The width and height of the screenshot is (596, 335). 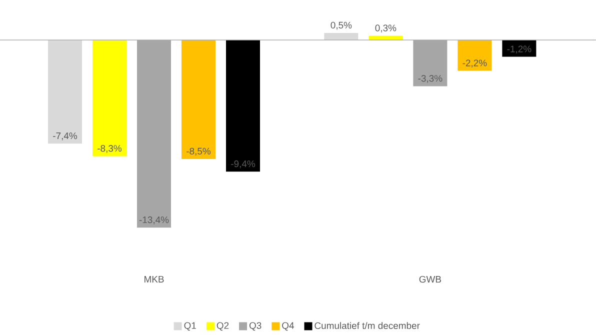 What do you see at coordinates (430, 79) in the screenshot?
I see `data-label: -3,3%` at bounding box center [430, 79].